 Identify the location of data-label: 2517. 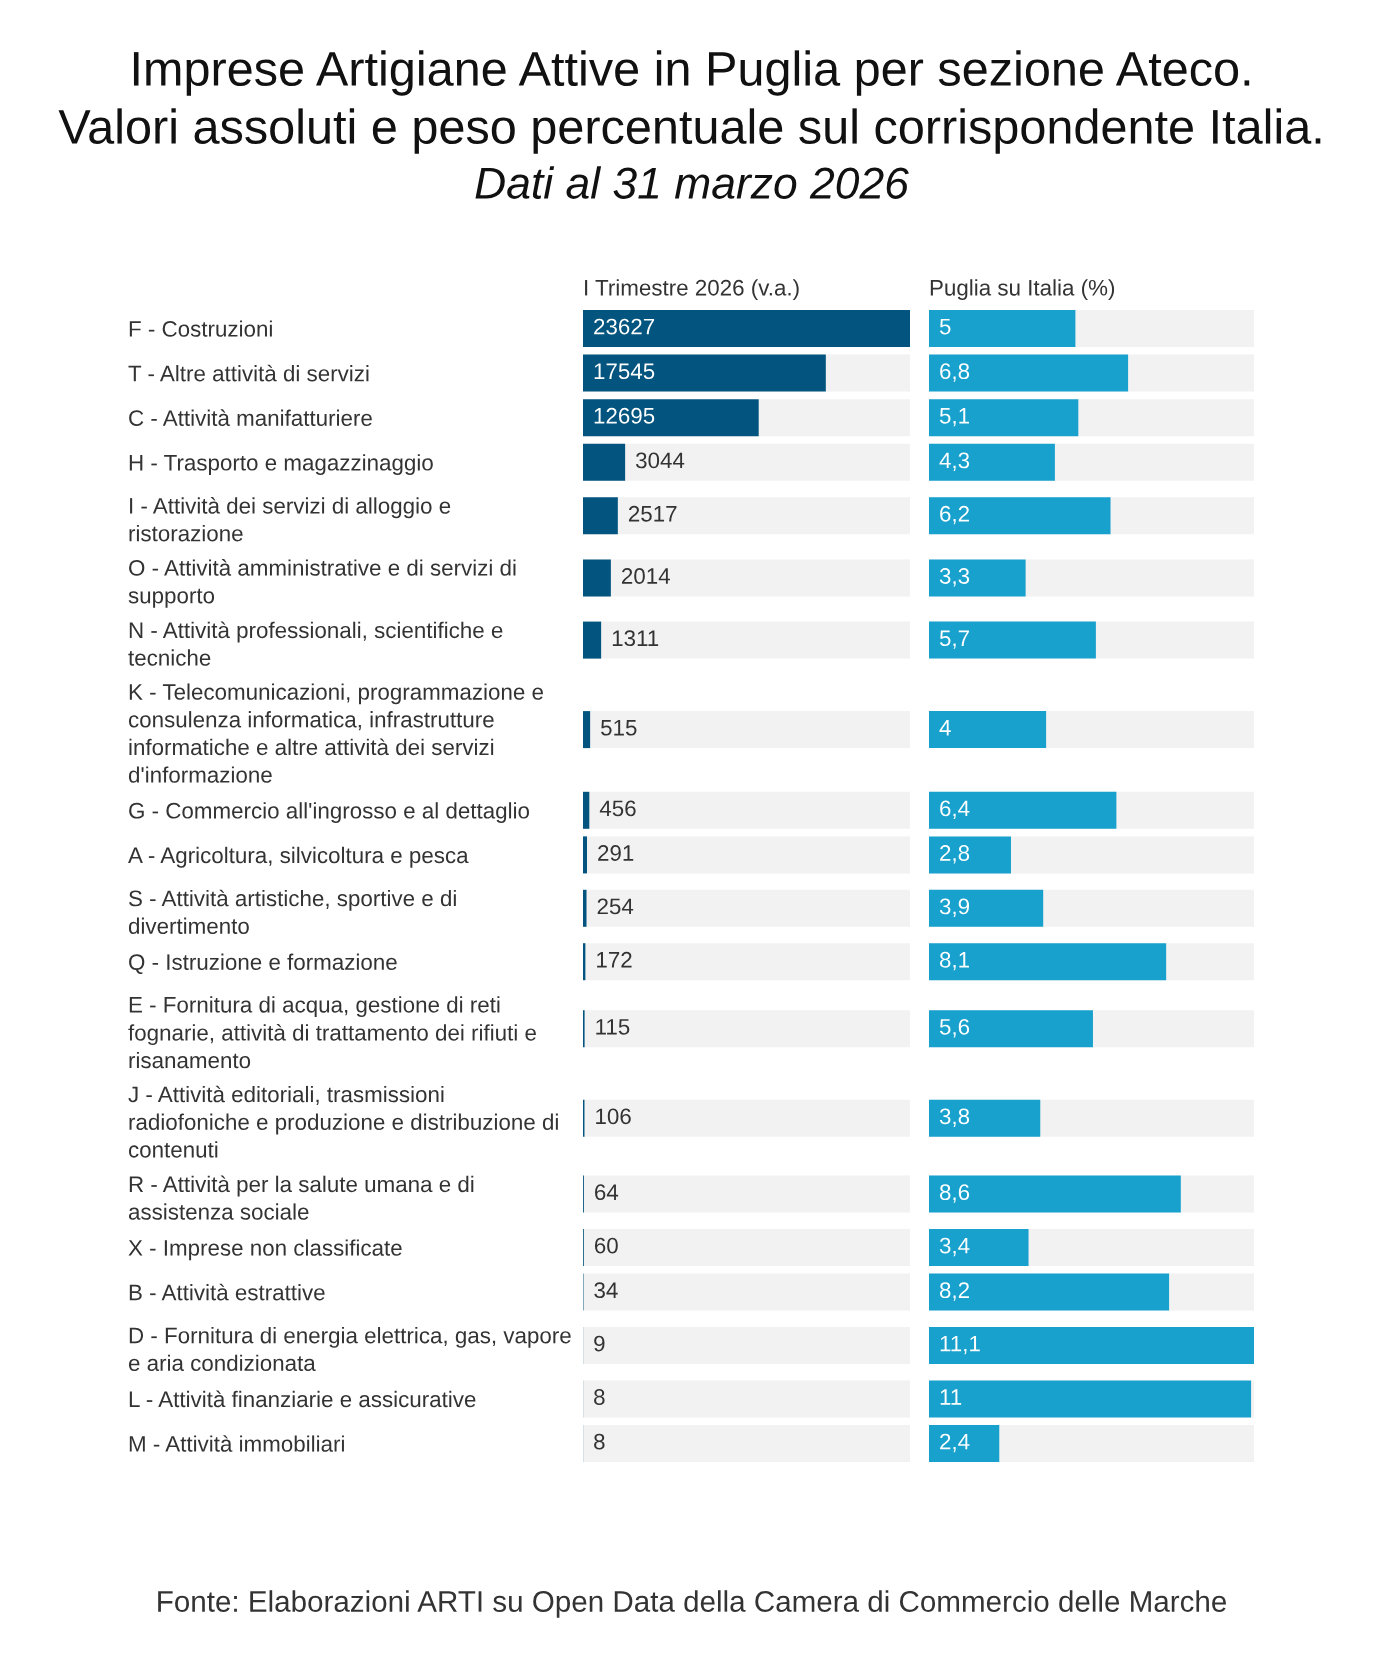
(652, 513).